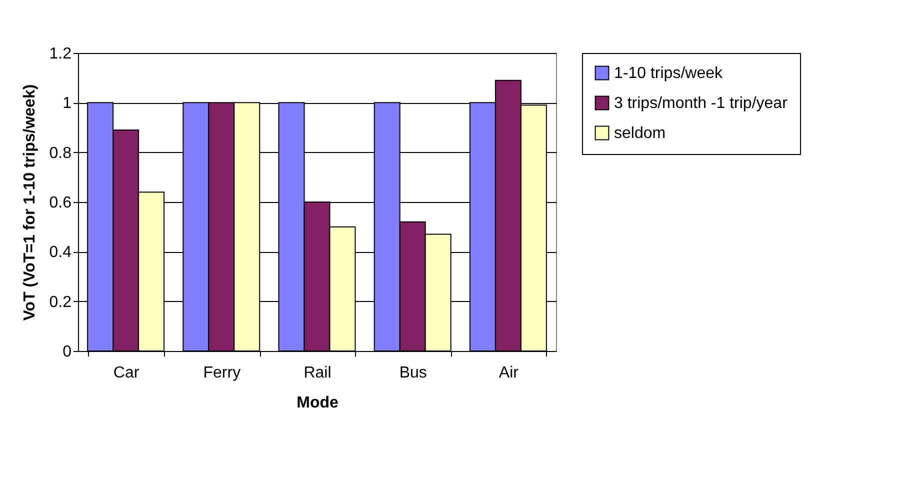 The image size is (915, 479). I want to click on x-tick-label: Rail, so click(318, 373).